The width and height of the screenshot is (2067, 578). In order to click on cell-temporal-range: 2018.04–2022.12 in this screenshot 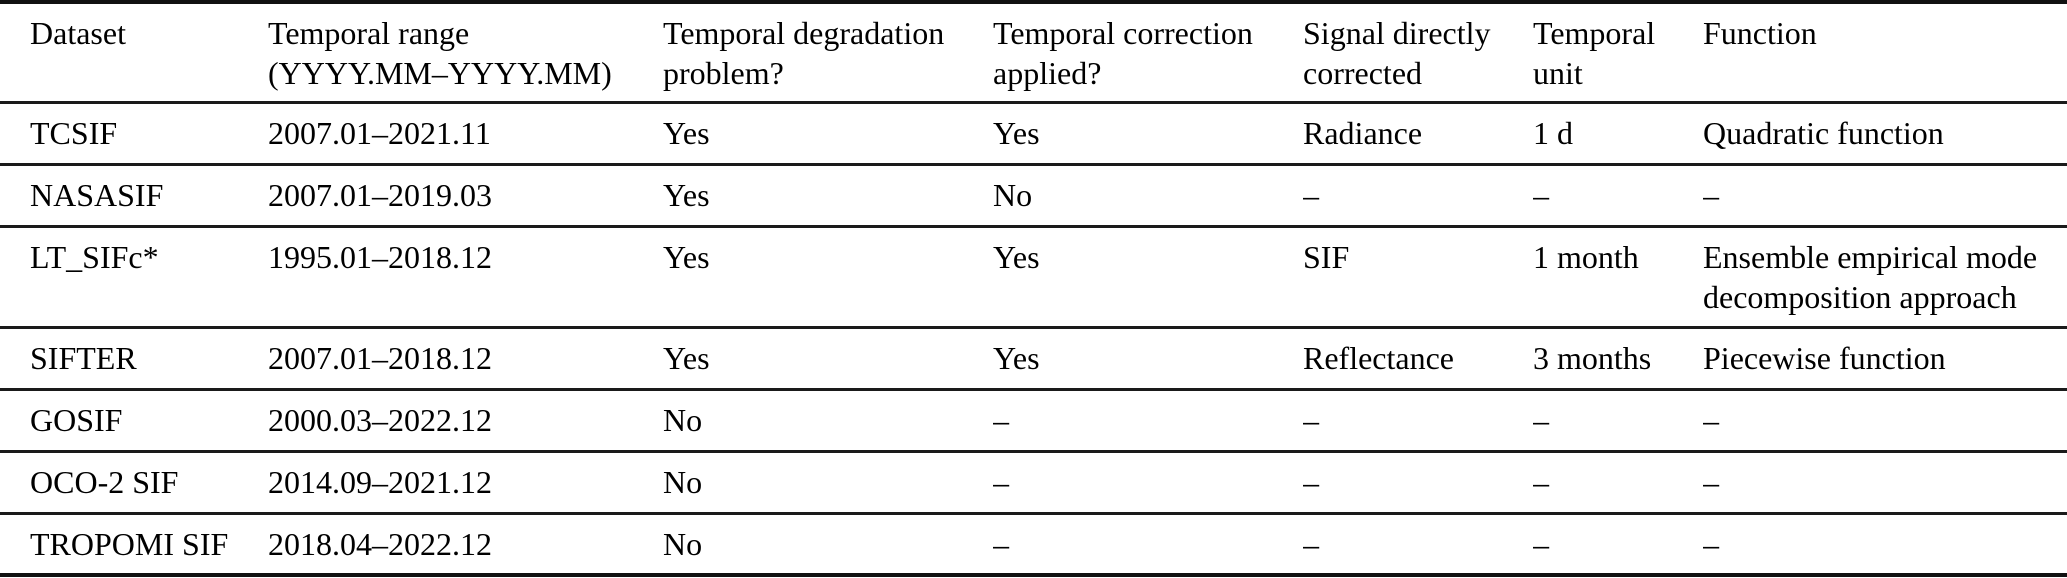, I will do `click(465, 545)`.